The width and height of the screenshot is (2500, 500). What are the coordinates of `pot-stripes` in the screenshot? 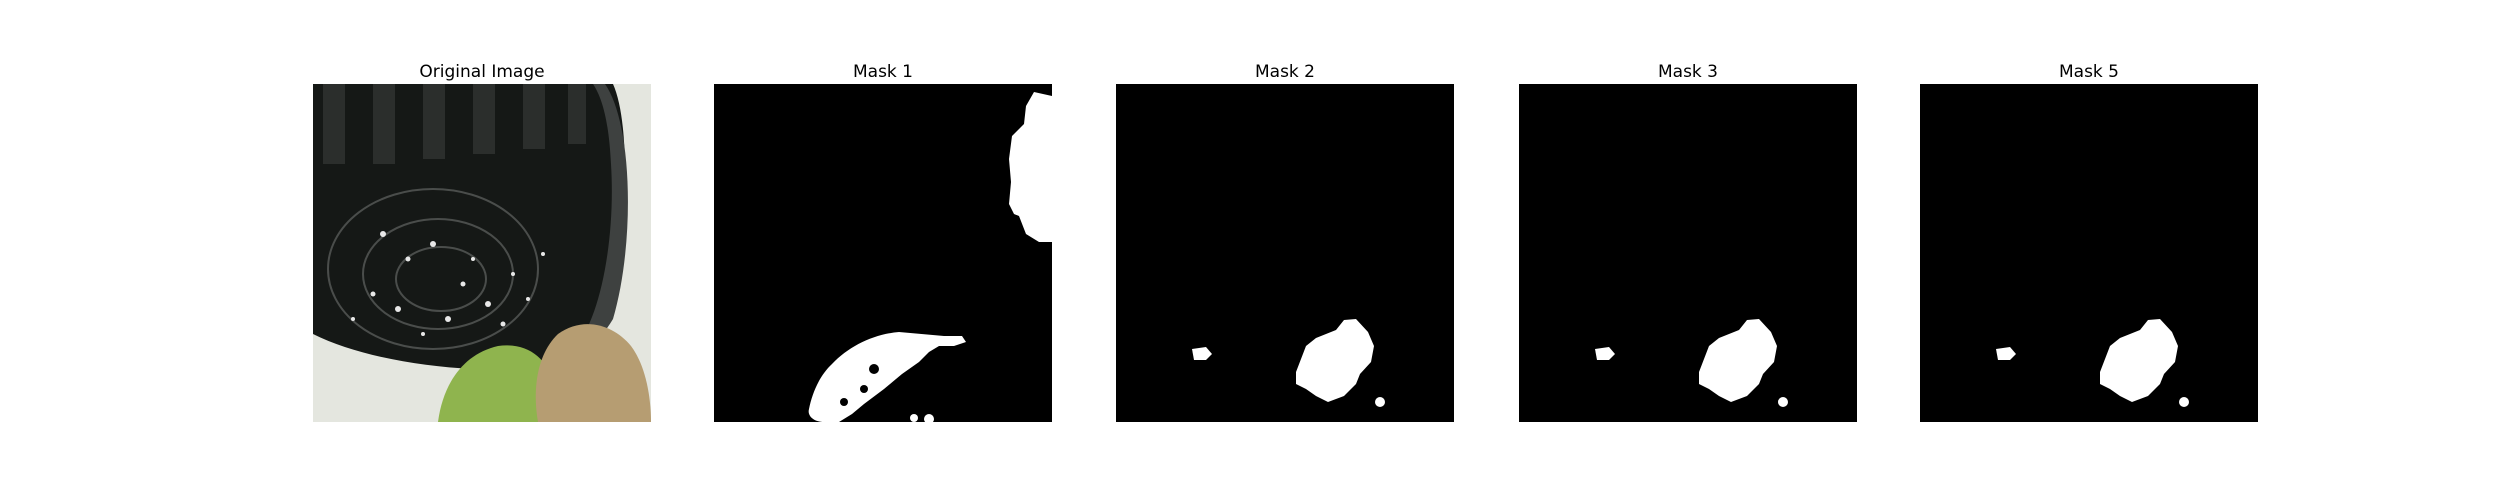 It's located at (454, 124).